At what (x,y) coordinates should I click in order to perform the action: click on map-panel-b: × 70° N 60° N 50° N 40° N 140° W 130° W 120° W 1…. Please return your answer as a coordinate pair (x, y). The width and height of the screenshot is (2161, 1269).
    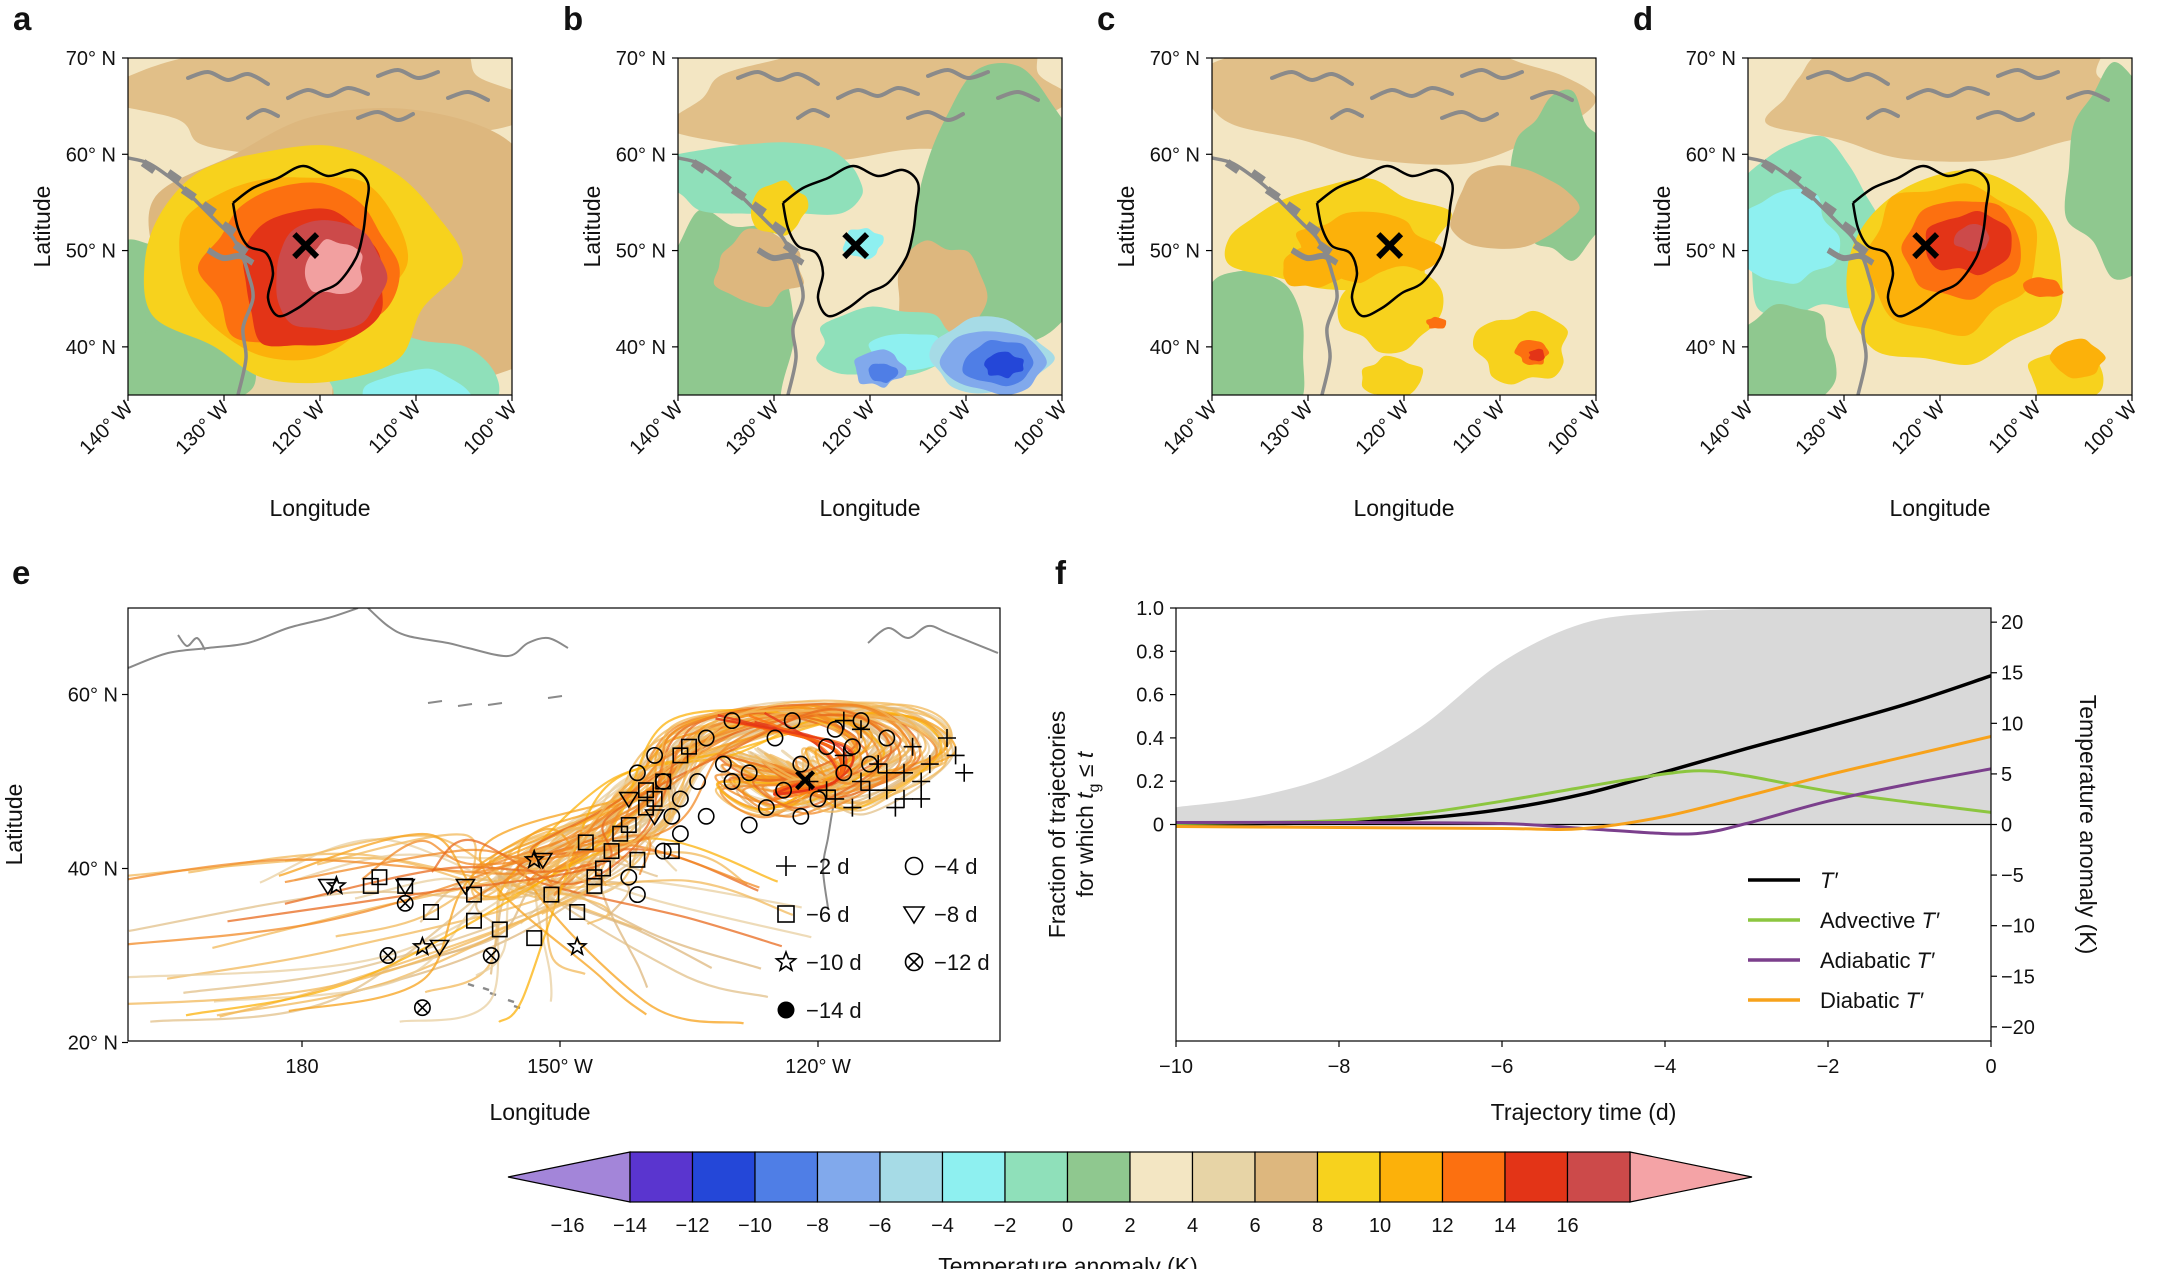
    Looking at the image, I should click on (817, 260).